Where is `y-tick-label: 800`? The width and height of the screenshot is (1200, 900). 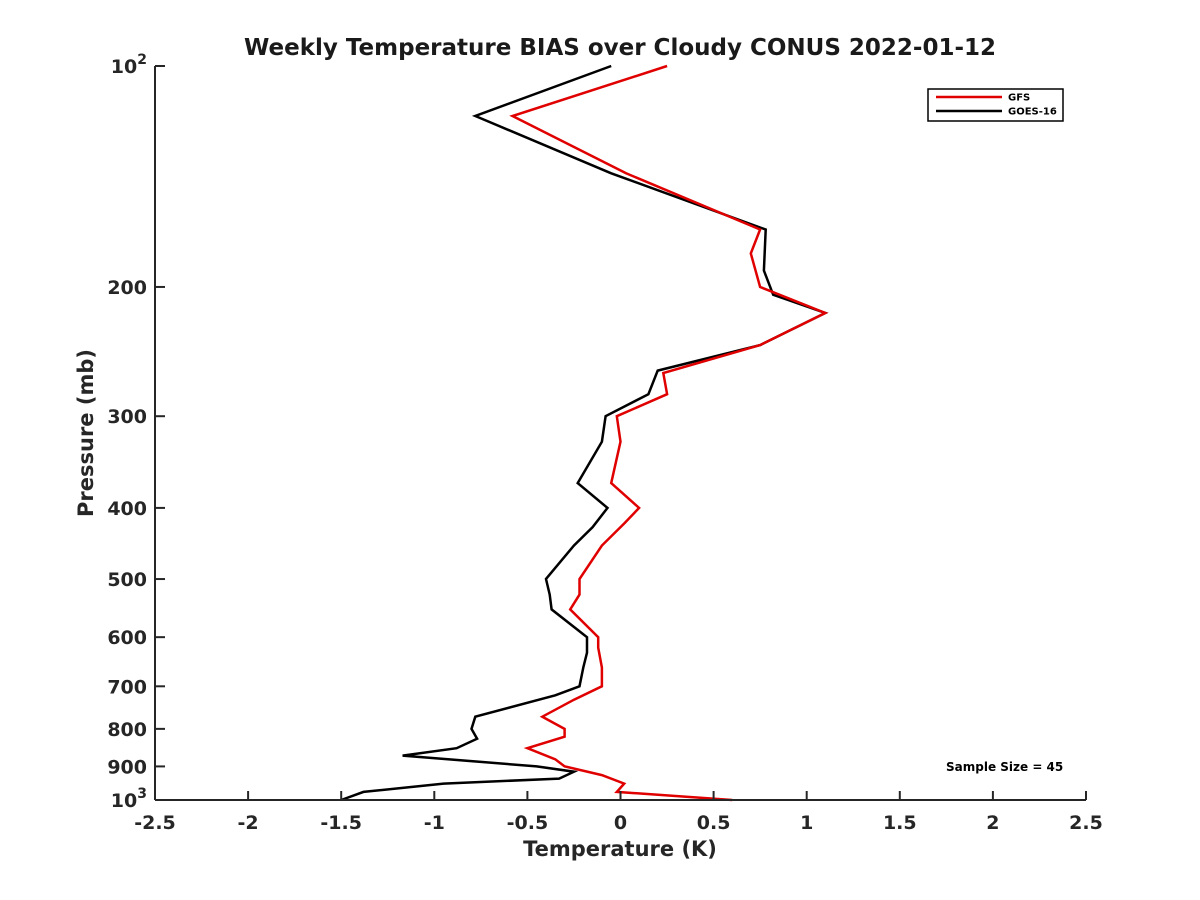 y-tick-label: 800 is located at coordinates (127, 730).